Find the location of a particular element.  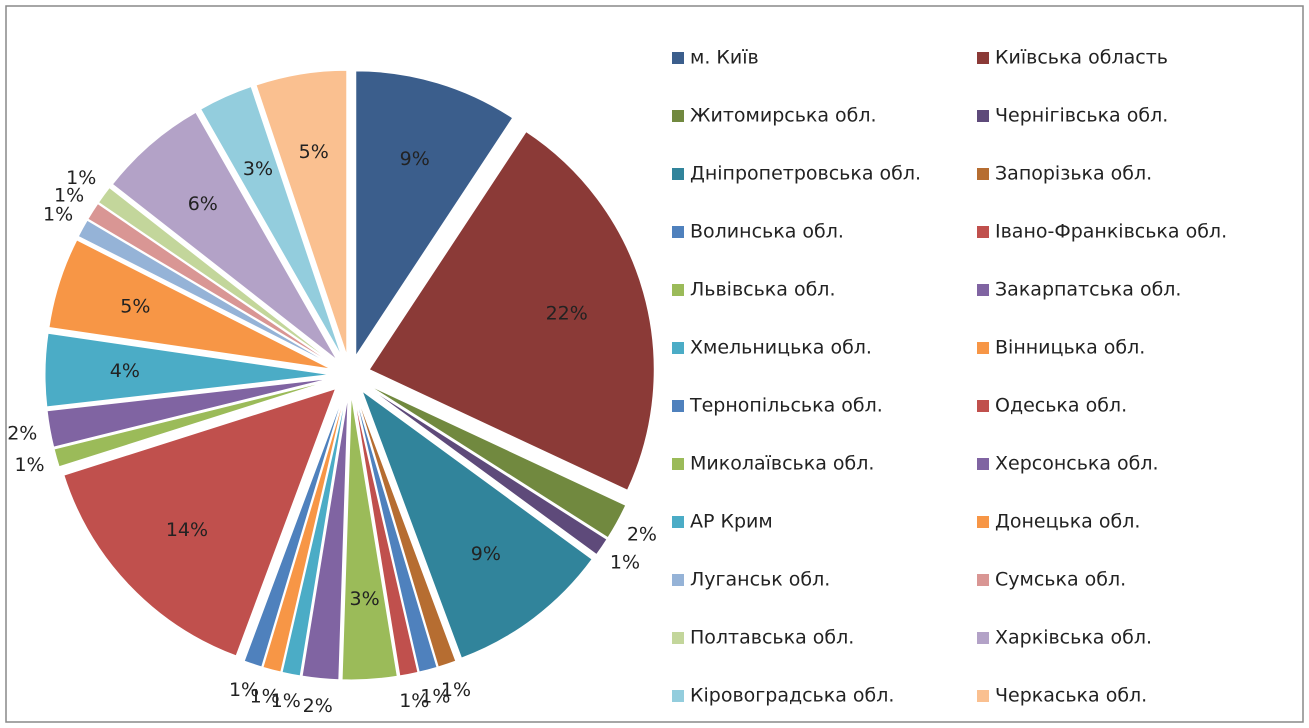

legend-label: АР Крим is located at coordinates (731, 522).